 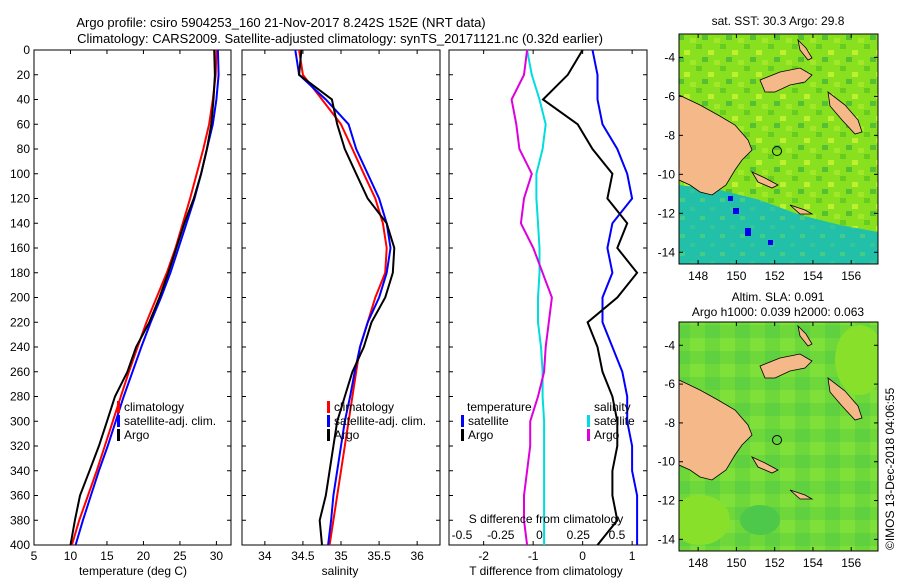 I want to click on sst-map, so click(x=778, y=149).